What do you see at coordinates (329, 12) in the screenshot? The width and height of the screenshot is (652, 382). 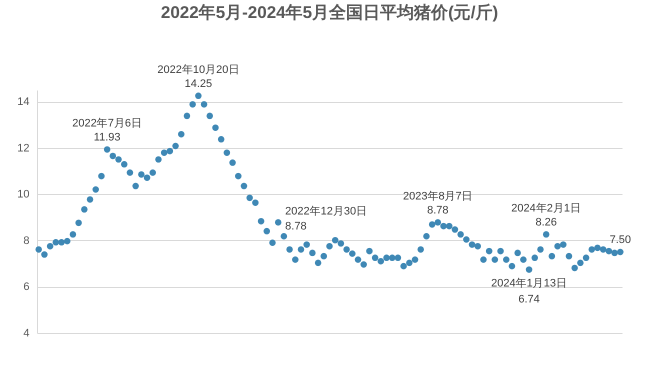 I see `chart-title: 2022年5月-2024年5月全国日平均猪价(元/斤)` at bounding box center [329, 12].